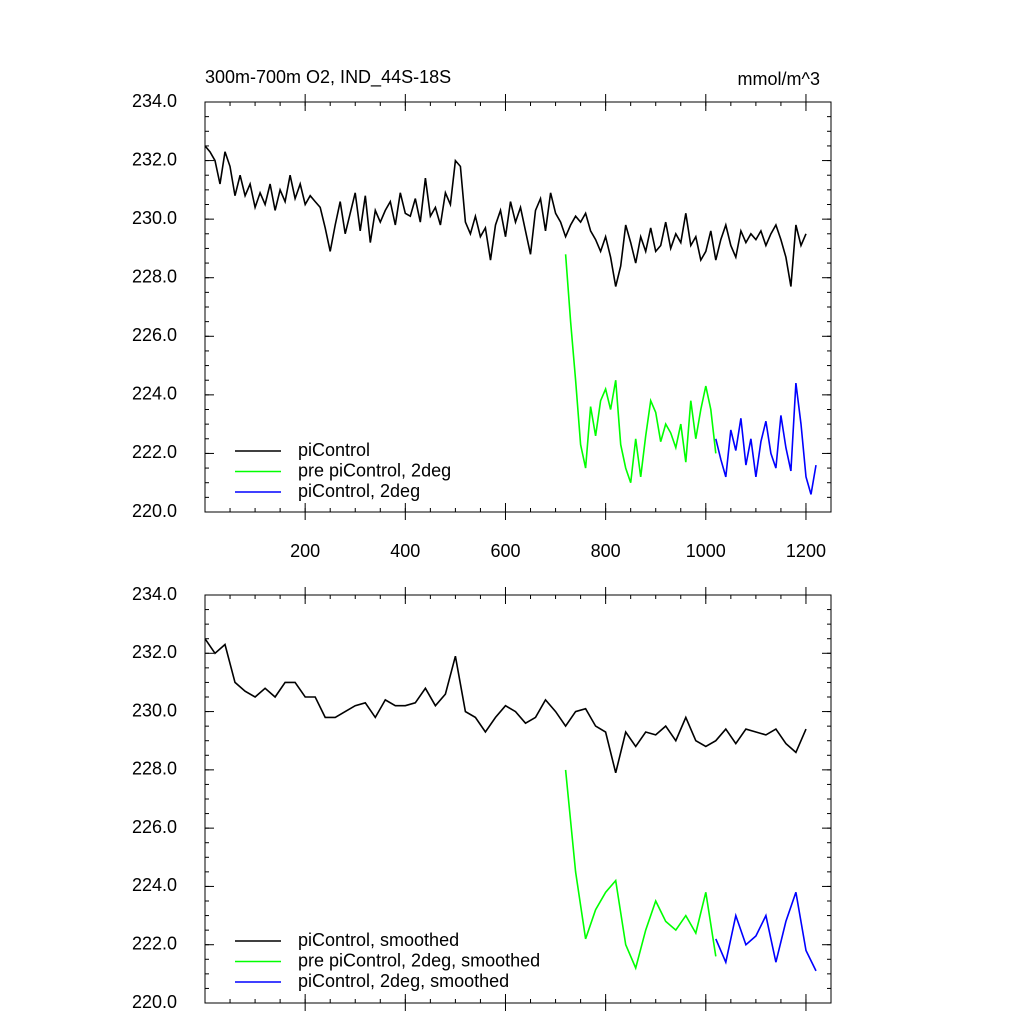 The image size is (1024, 1024). I want to click on x-tick-label: 1200, so click(806, 551).